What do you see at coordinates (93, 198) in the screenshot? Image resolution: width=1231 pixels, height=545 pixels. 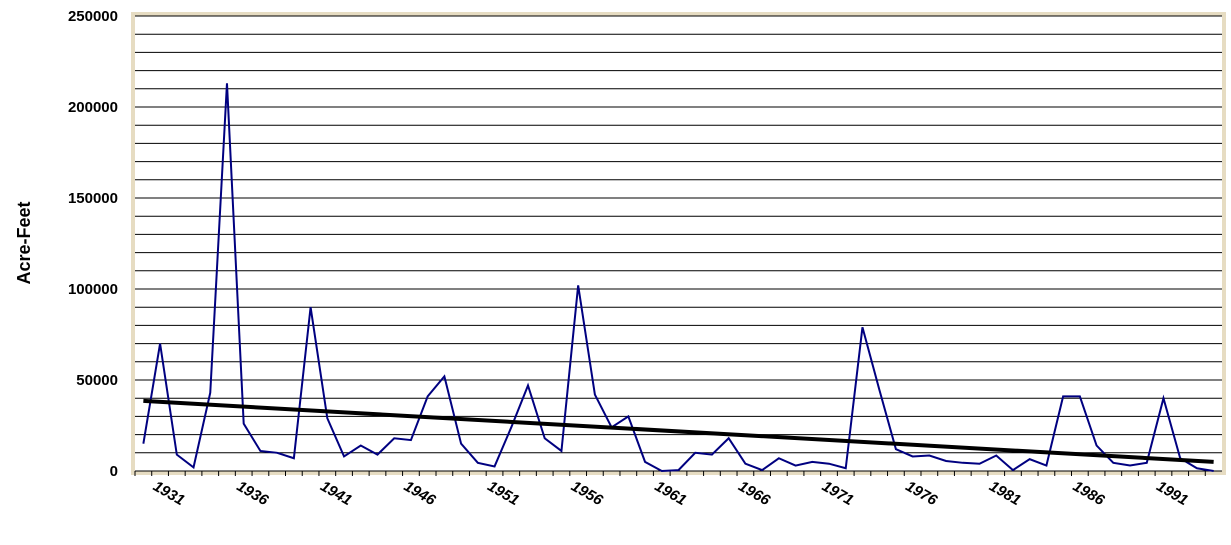 I see `y-tick-label: 150000` at bounding box center [93, 198].